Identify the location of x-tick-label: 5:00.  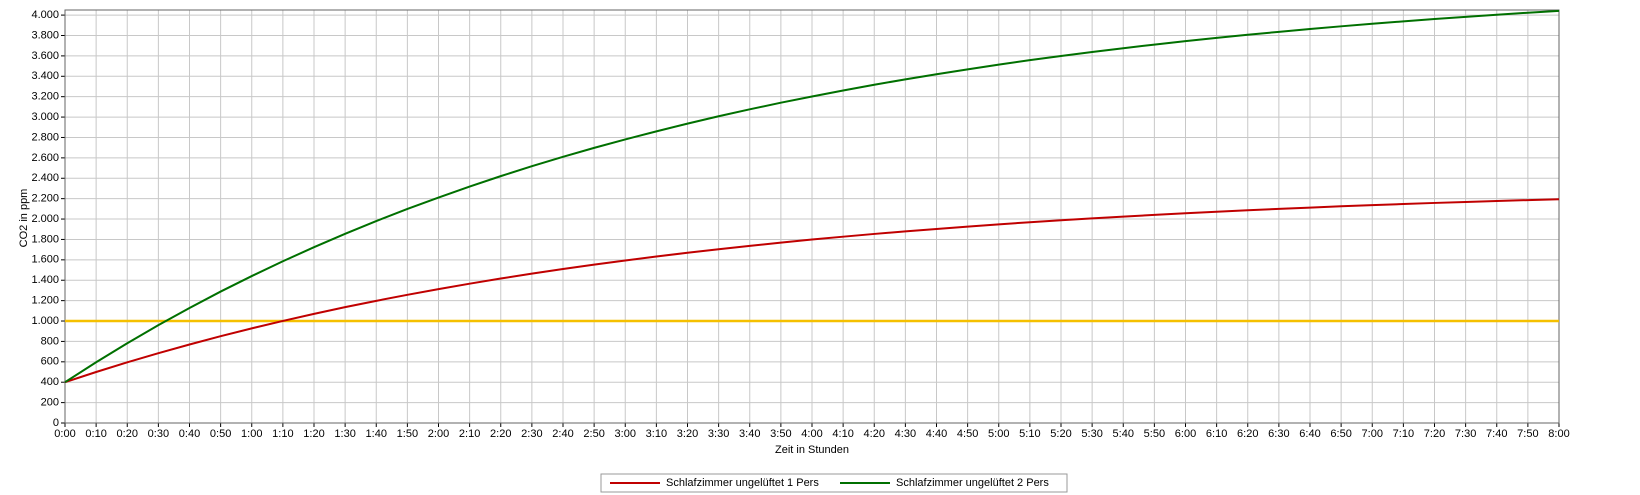
(998, 434).